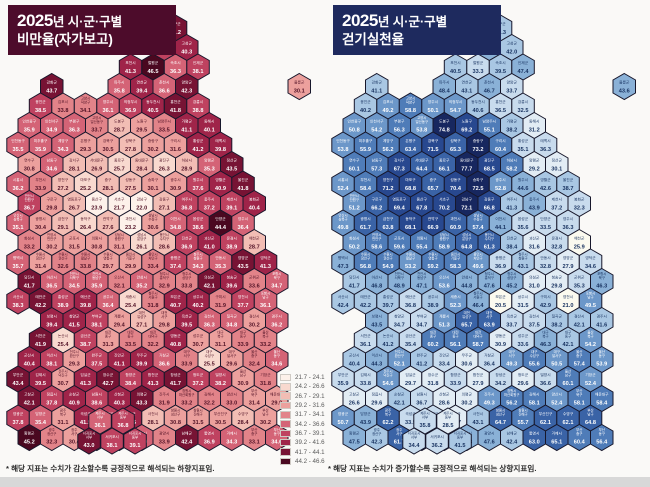  I want to click on hex-value-label: 56.2, so click(388, 150).